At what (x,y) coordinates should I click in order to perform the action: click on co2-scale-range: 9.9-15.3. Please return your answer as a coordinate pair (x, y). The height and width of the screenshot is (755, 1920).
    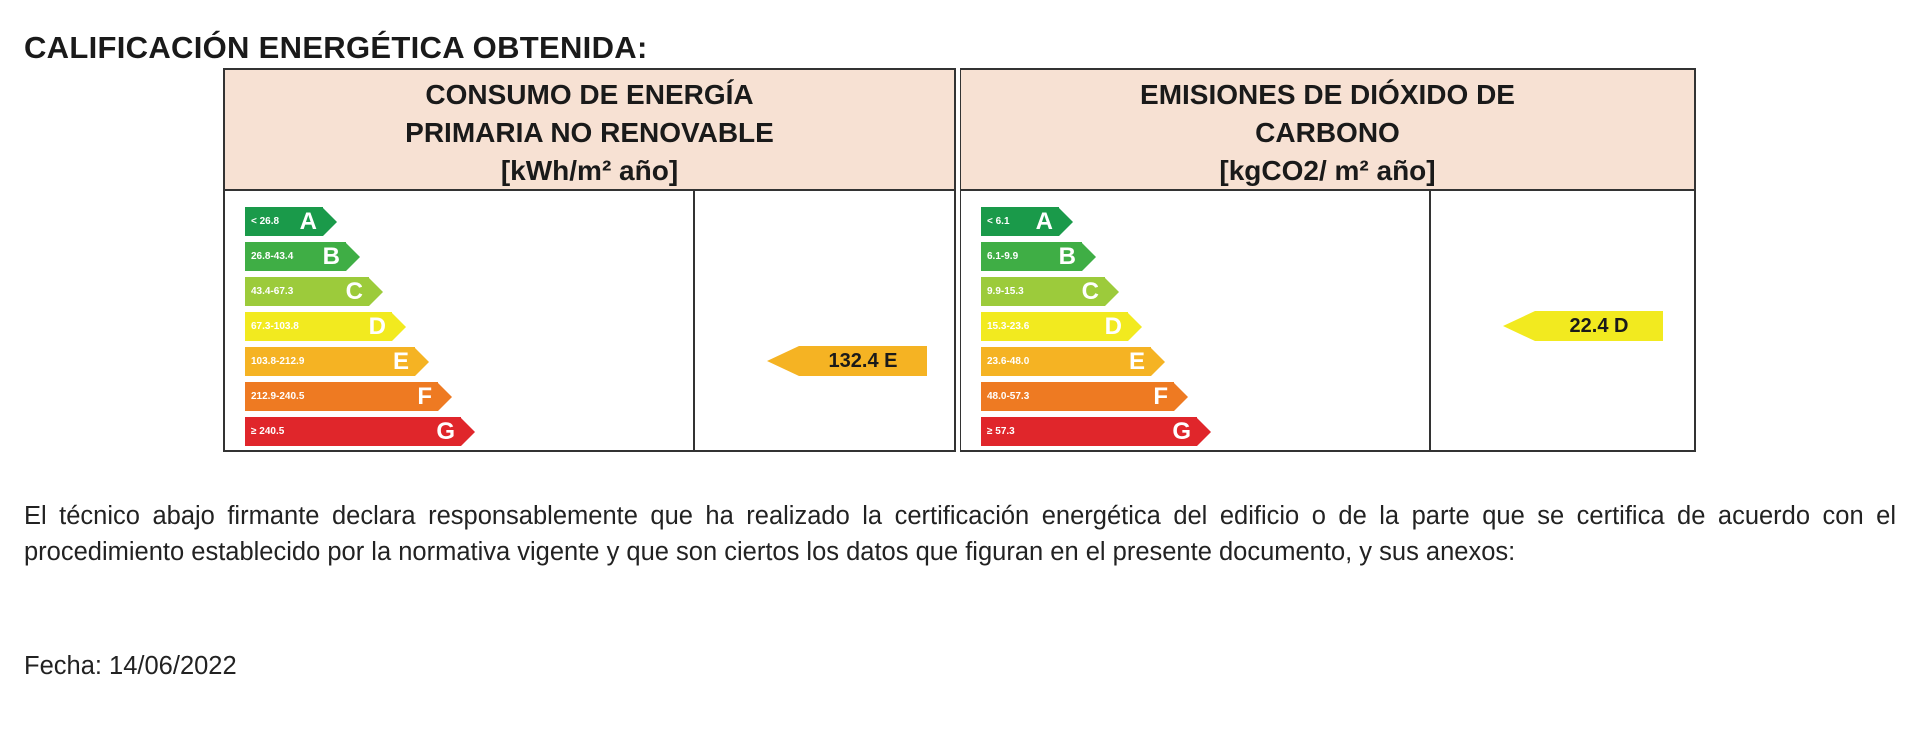
    Looking at the image, I should click on (1005, 291).